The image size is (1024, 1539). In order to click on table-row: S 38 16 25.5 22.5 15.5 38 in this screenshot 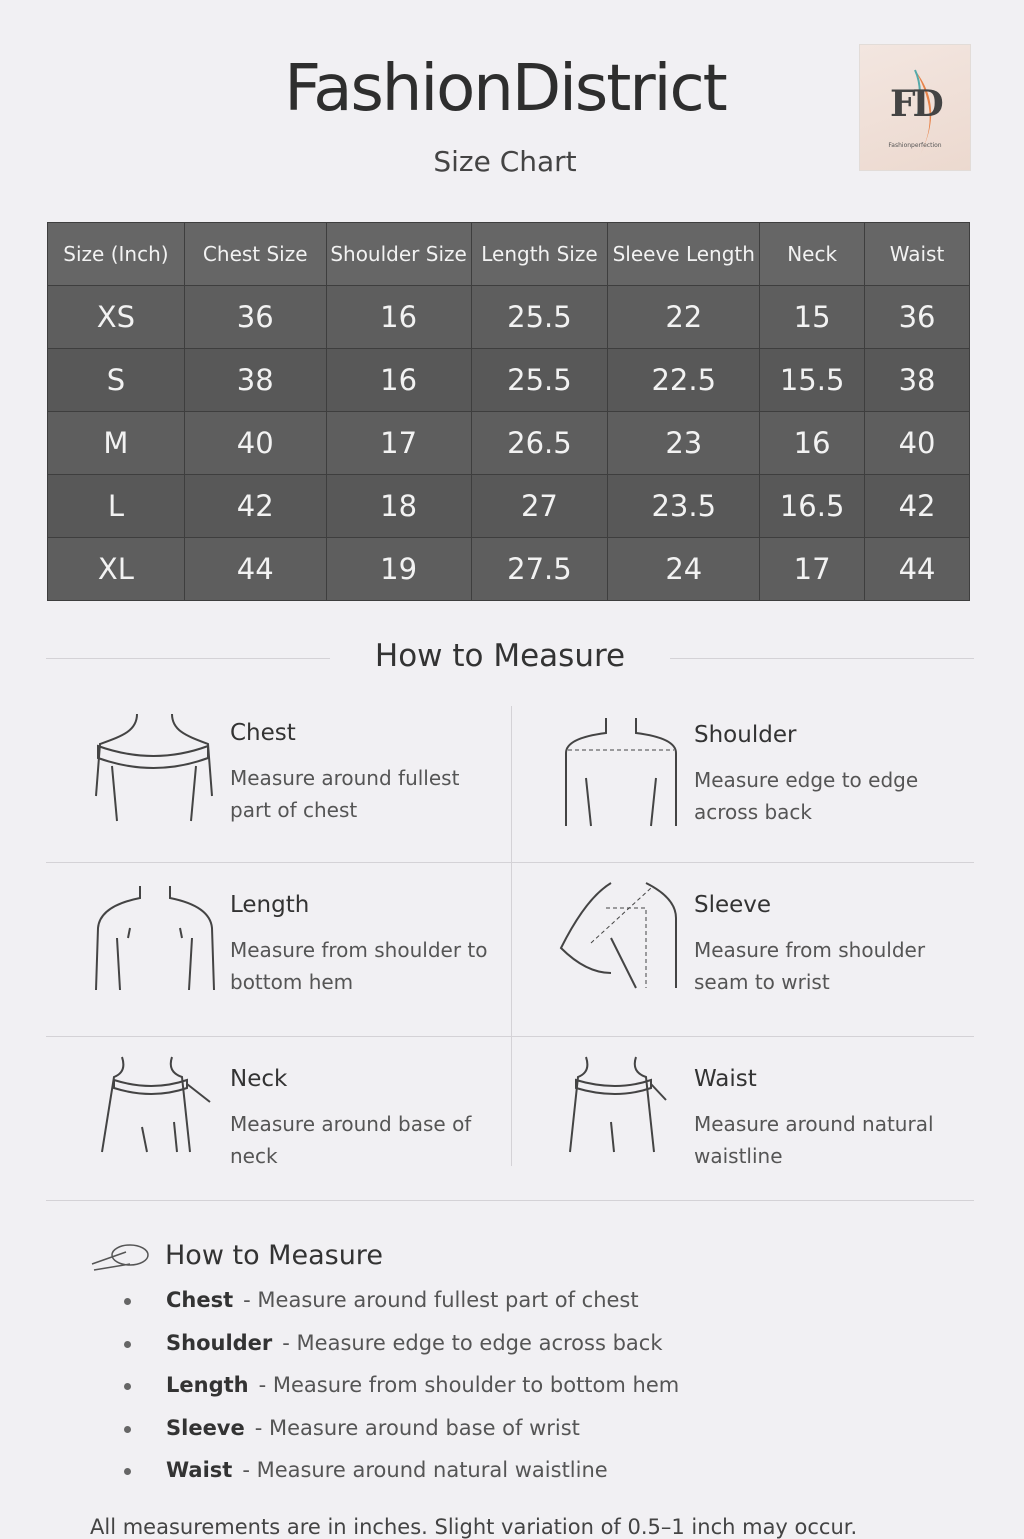, I will do `click(508, 380)`.